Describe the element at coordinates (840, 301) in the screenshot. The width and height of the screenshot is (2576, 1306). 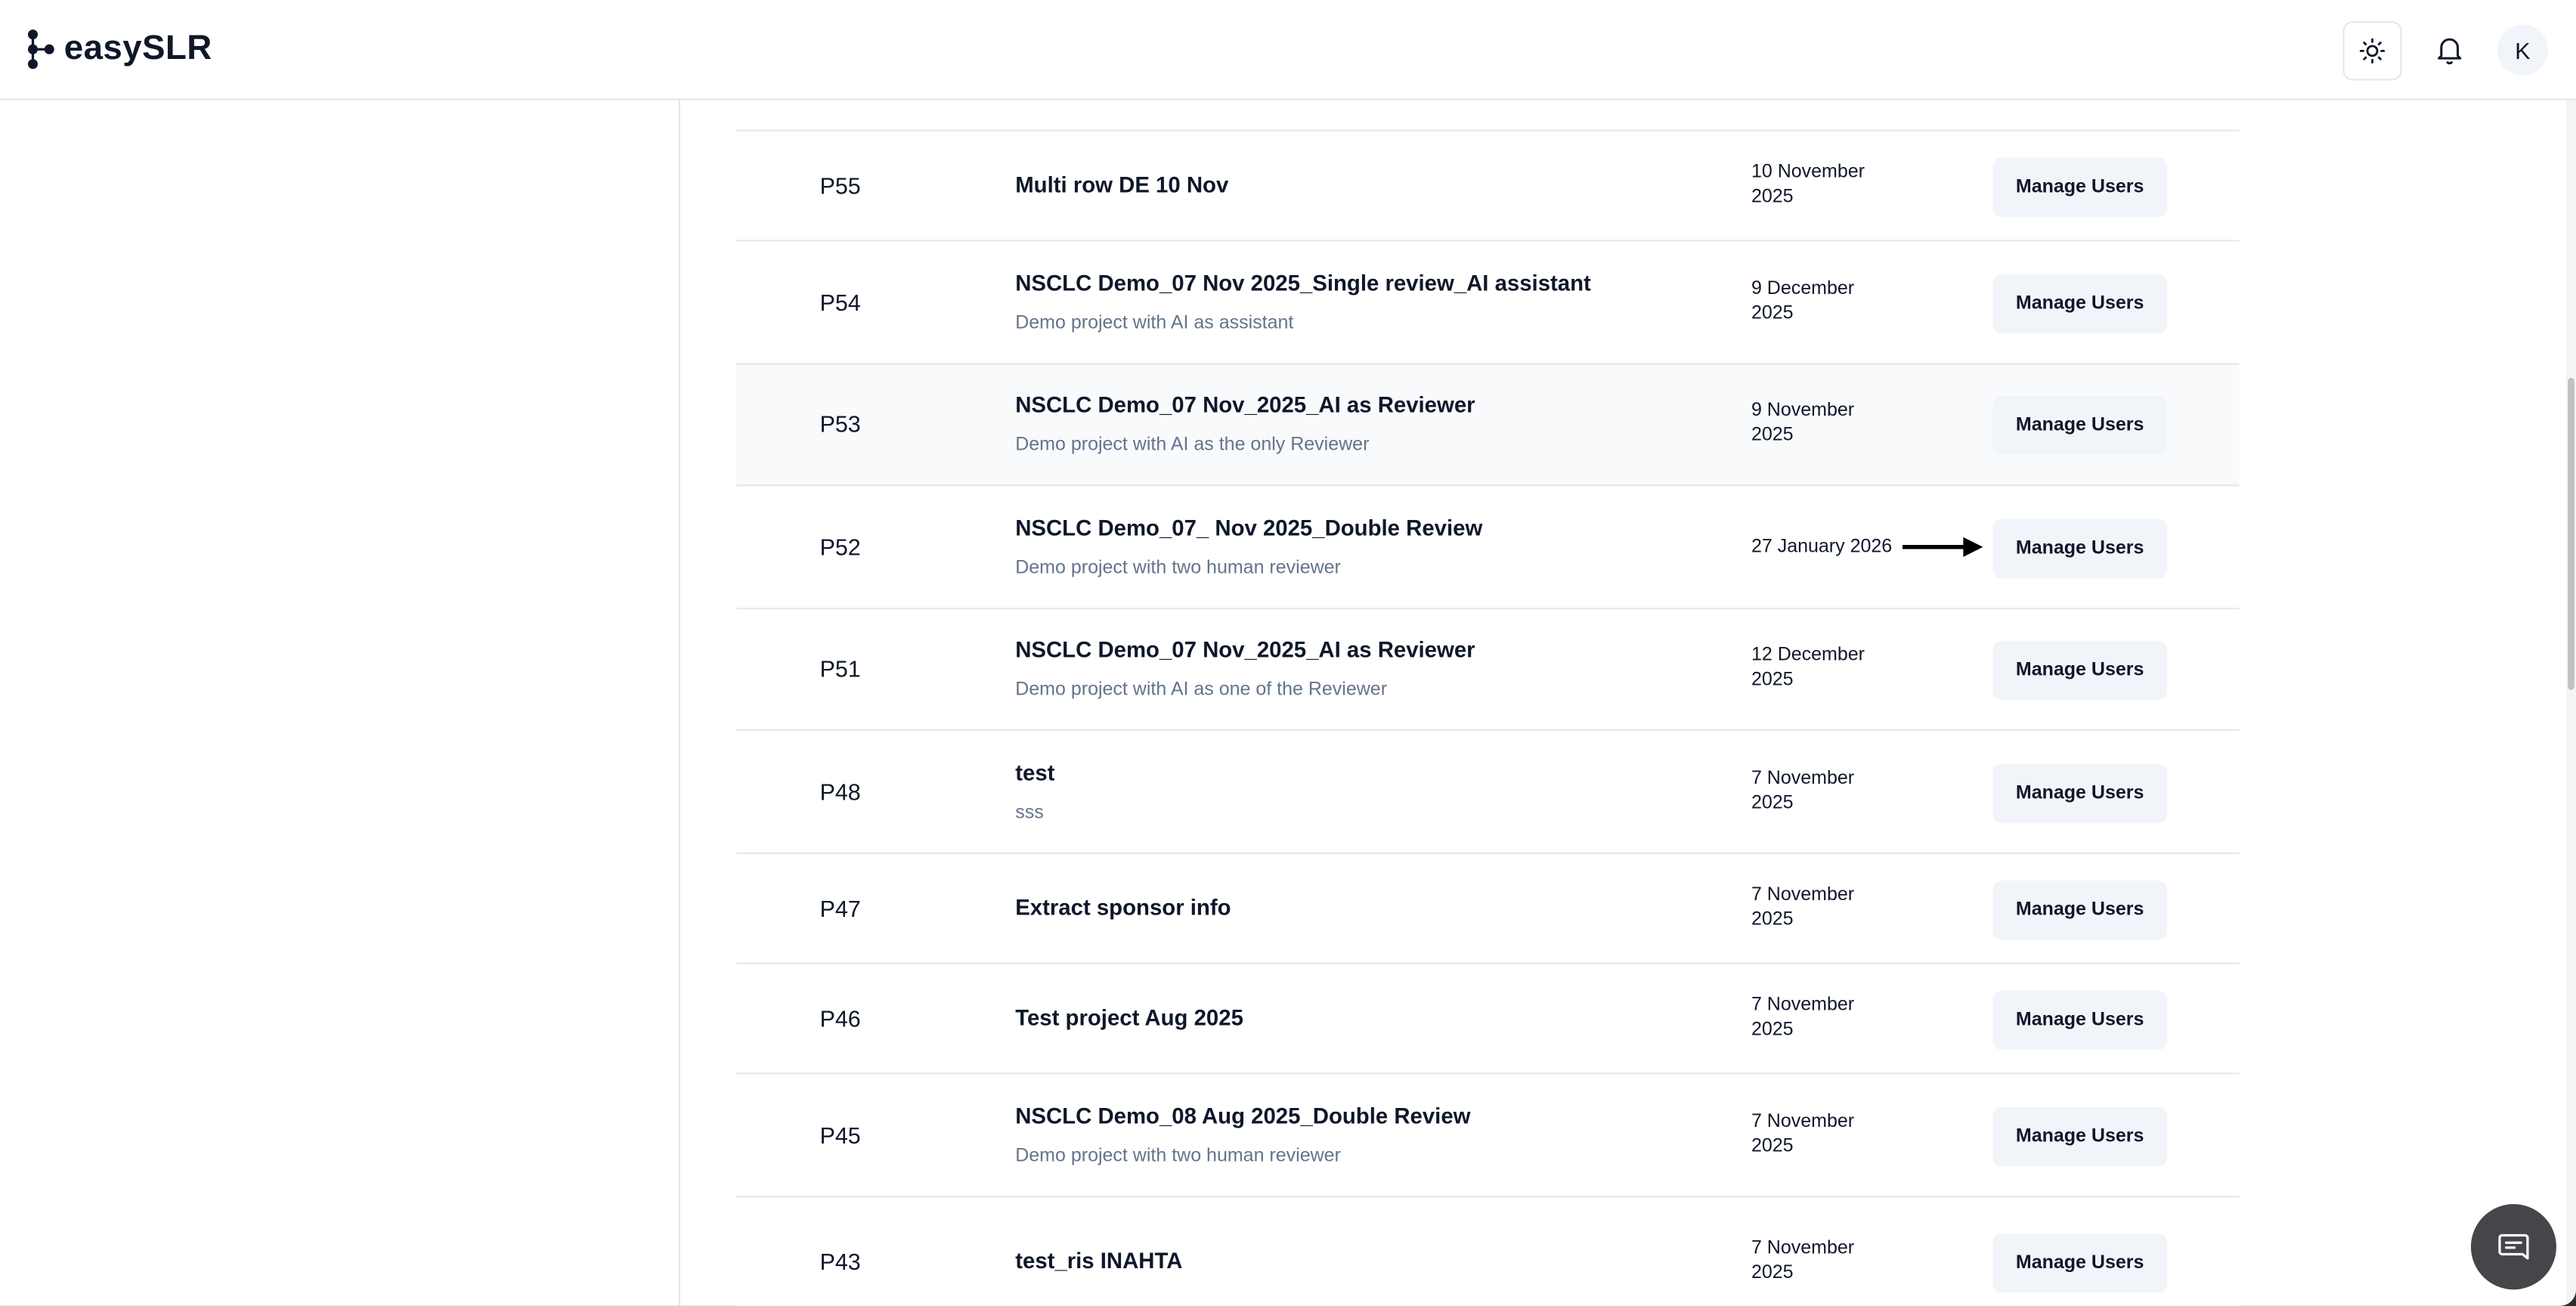
I see `project-id: P54` at that location.